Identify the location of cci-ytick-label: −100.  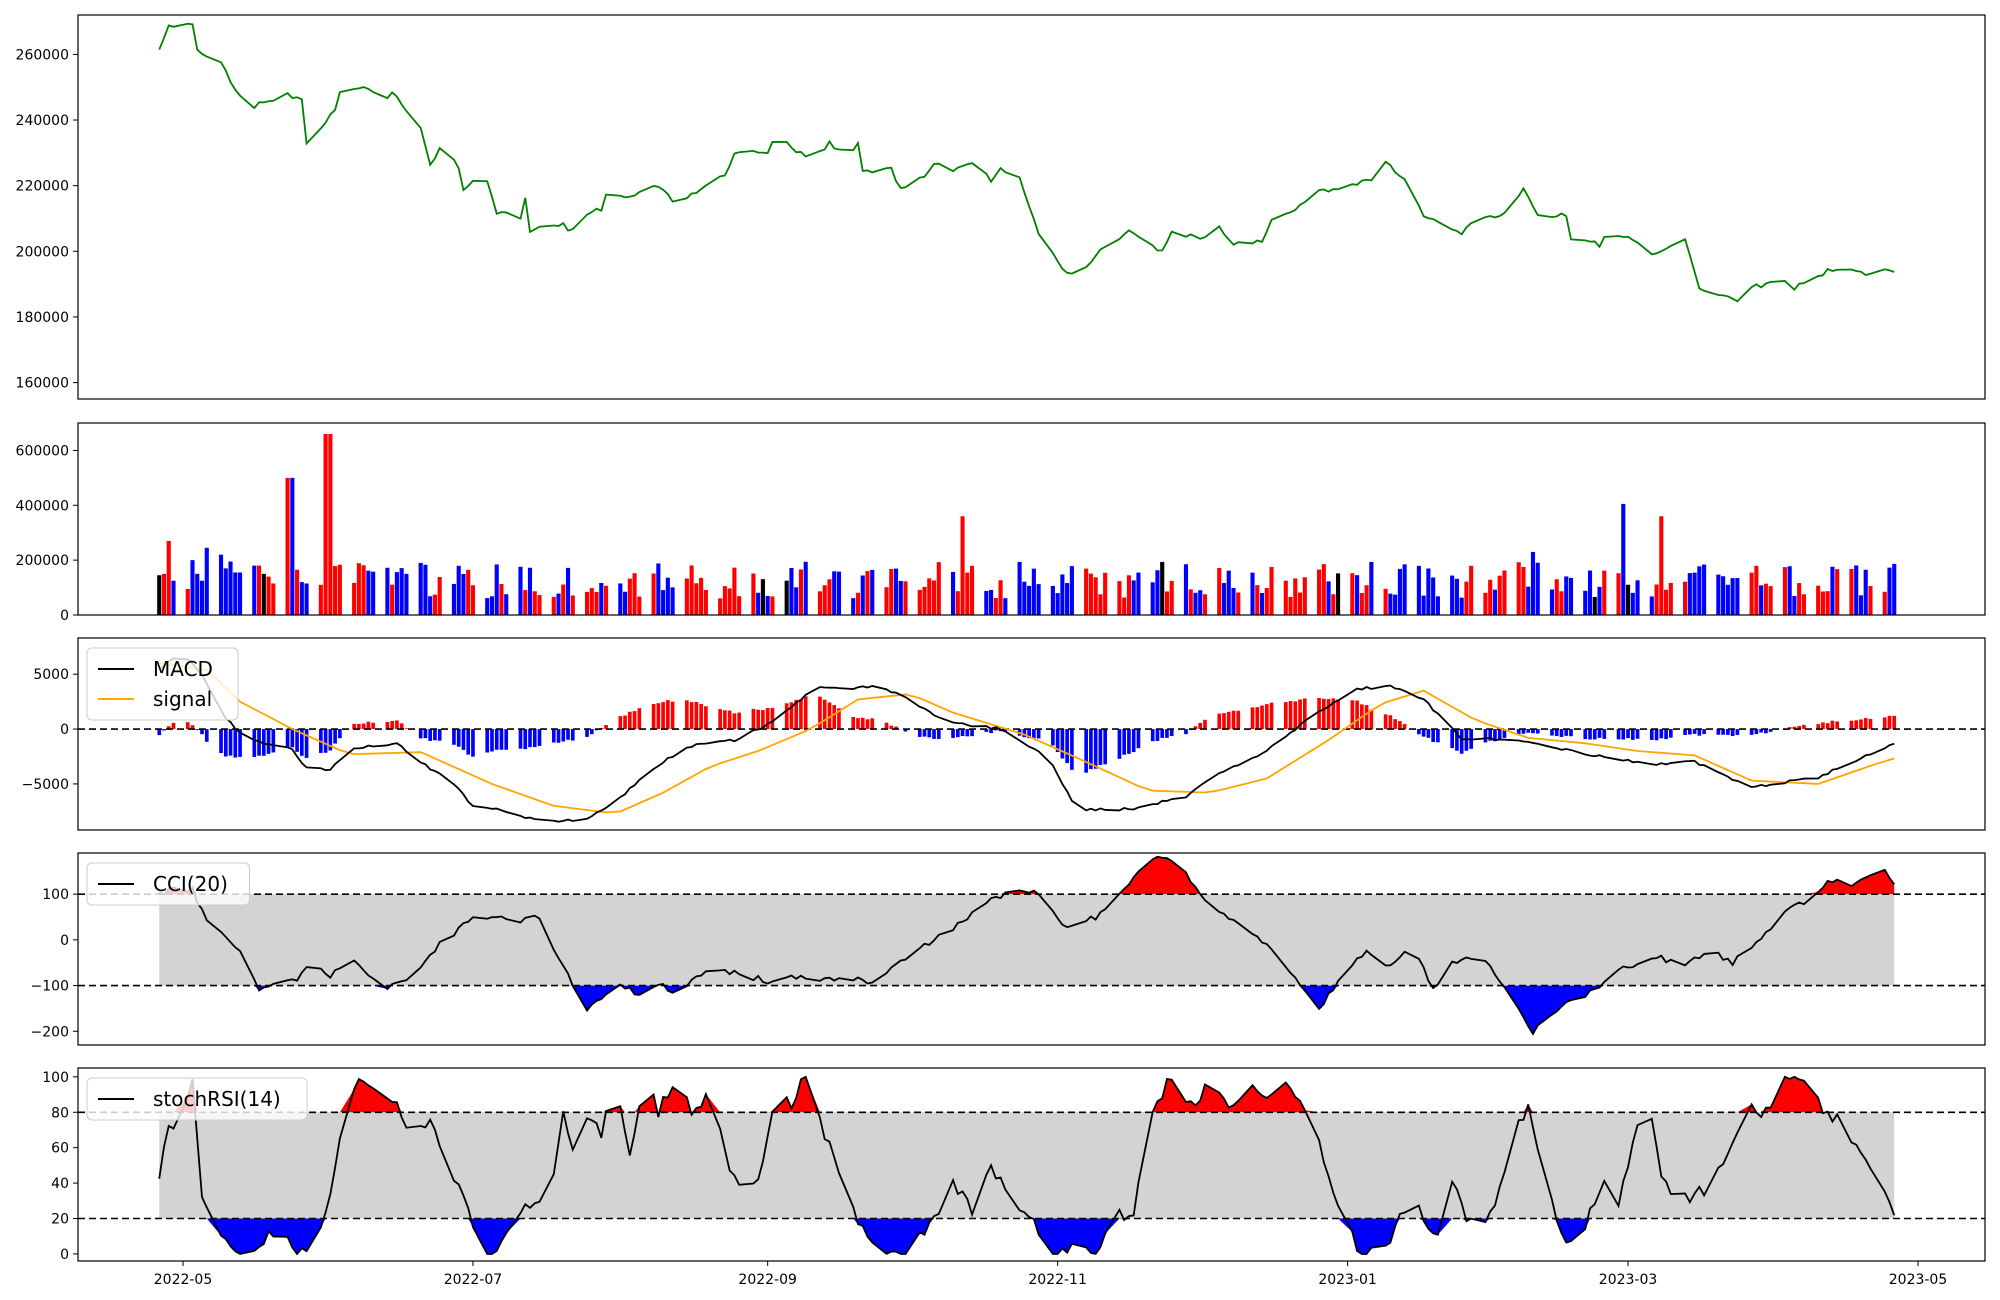
(50, 987).